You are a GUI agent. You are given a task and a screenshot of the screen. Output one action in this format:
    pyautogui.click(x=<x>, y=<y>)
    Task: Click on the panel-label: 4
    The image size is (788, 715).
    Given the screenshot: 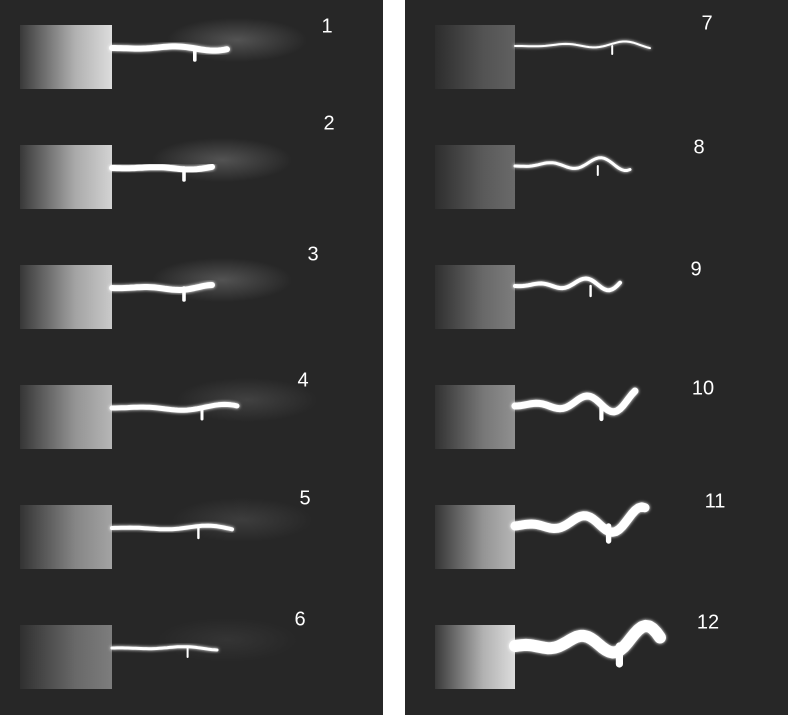 What is the action you would take?
    pyautogui.click(x=302, y=380)
    